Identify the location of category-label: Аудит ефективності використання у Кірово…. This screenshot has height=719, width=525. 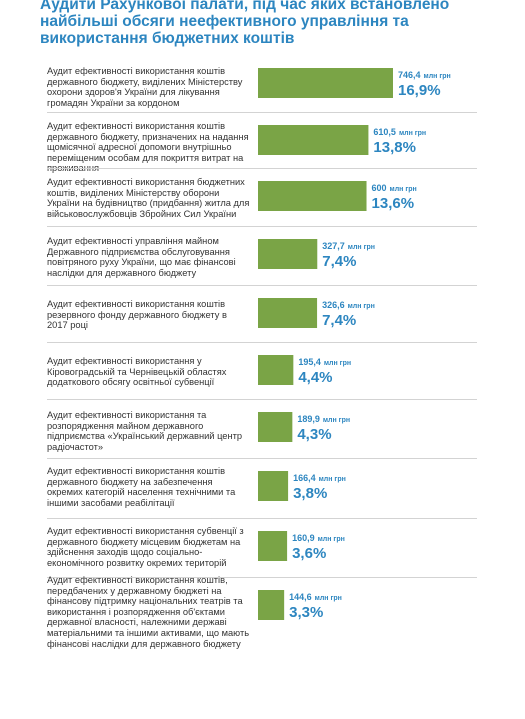
(137, 372).